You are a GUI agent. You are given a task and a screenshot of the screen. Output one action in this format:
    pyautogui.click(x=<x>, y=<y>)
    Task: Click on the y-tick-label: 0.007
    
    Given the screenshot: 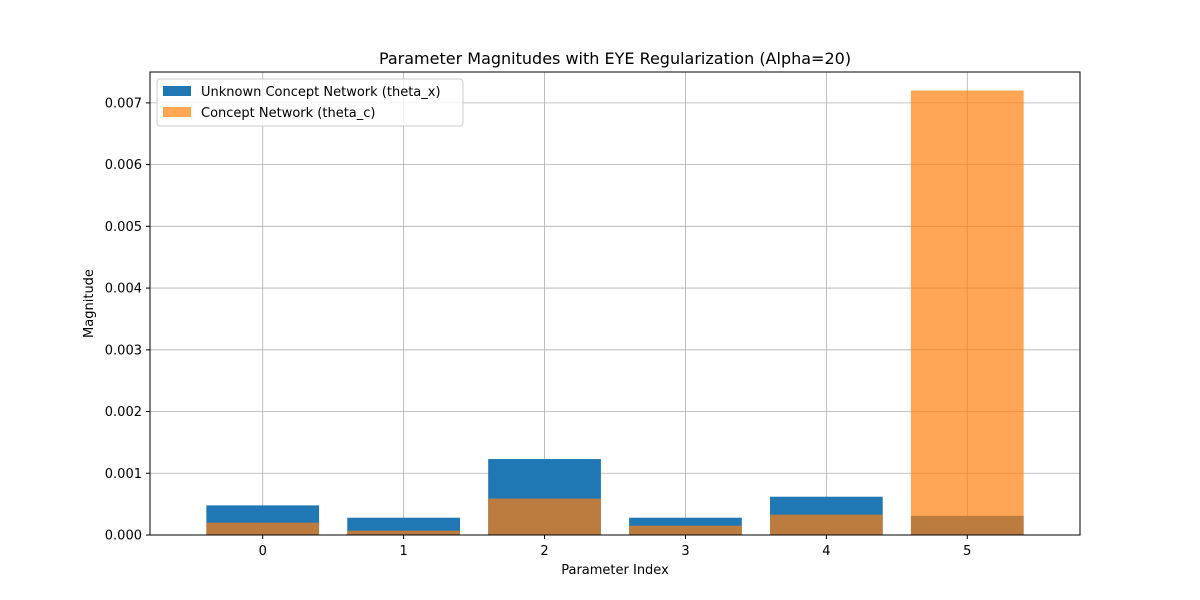 What is the action you would take?
    pyautogui.click(x=123, y=103)
    